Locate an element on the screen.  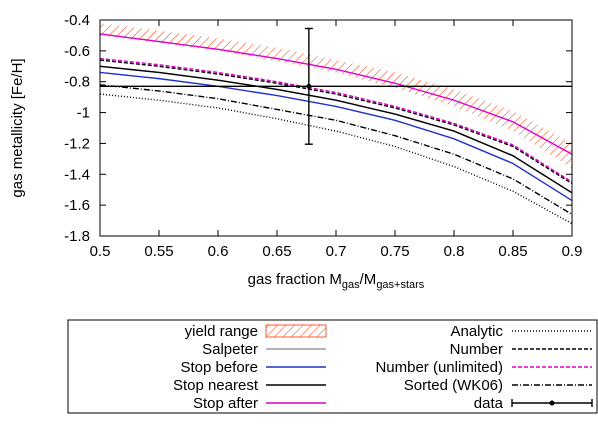
legend-label: Analytic is located at coordinates (476, 331).